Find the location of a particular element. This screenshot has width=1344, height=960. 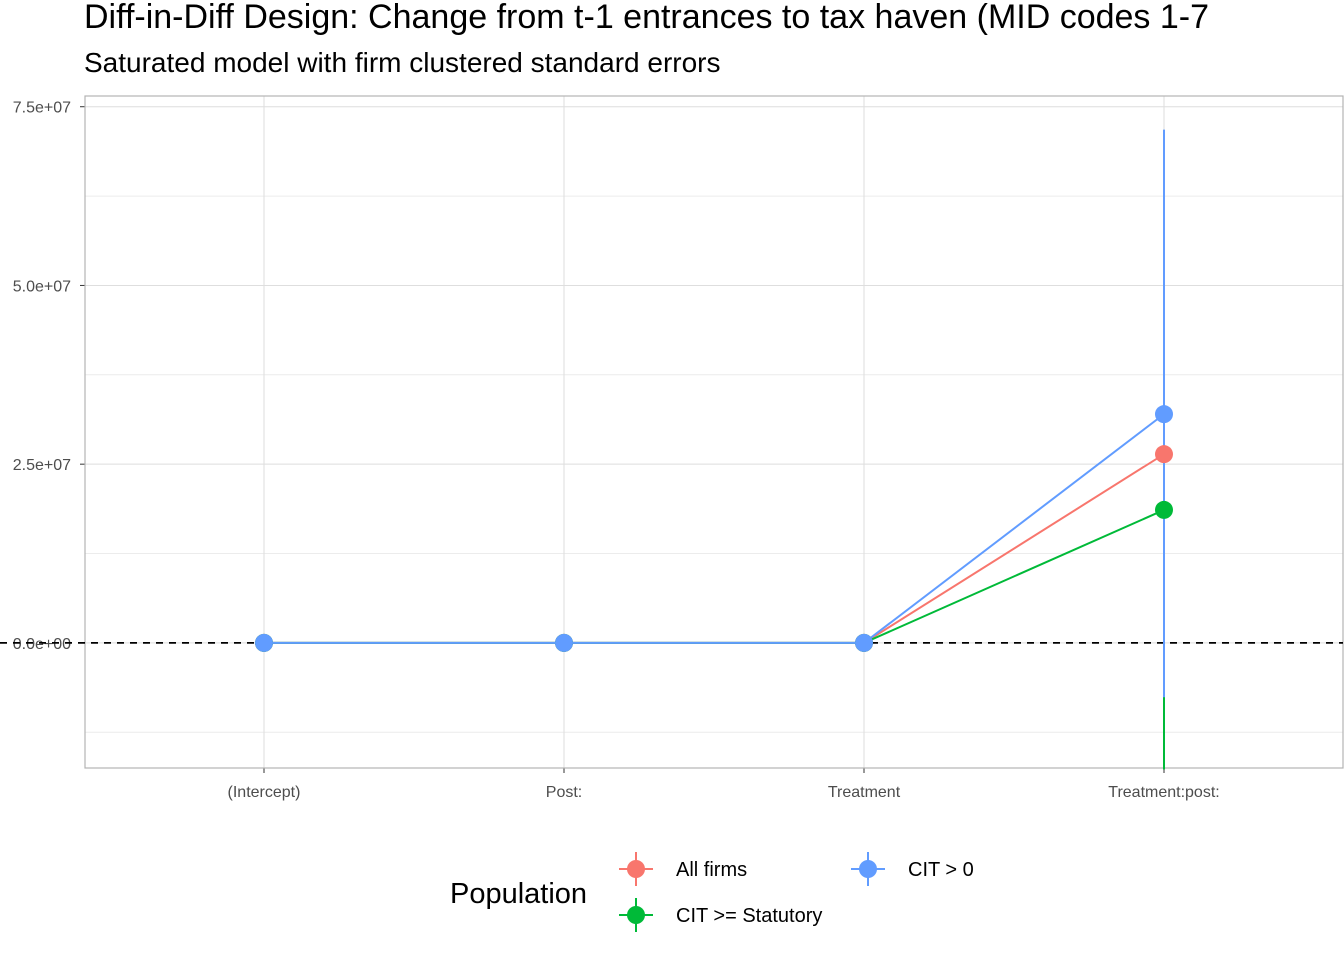

x-tick-label: Treatment:post: is located at coordinates (1163, 792).